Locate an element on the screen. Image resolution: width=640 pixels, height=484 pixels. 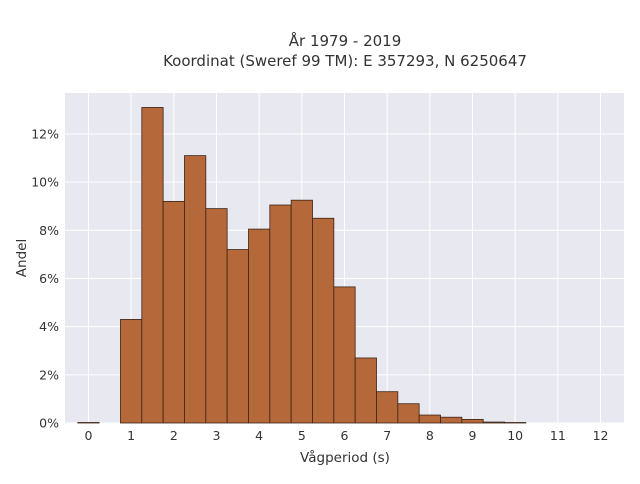
y-tick-label: 12% is located at coordinates (45, 133).